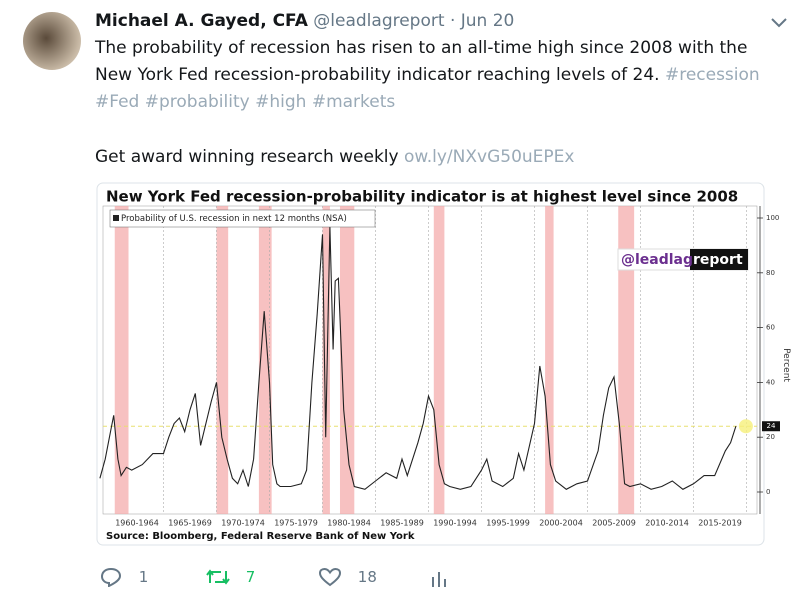 This screenshot has height=595, width=801. Describe the element at coordinates (745, 426) in the screenshot. I see `latest-point` at that location.